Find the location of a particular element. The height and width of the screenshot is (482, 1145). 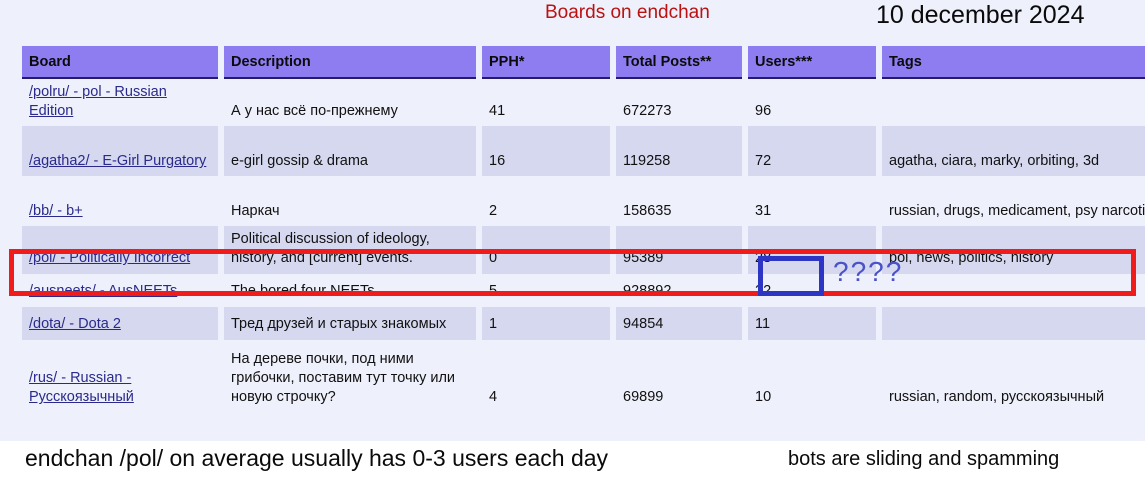

caption-right: bots are sliding and spamming is located at coordinates (924, 459).